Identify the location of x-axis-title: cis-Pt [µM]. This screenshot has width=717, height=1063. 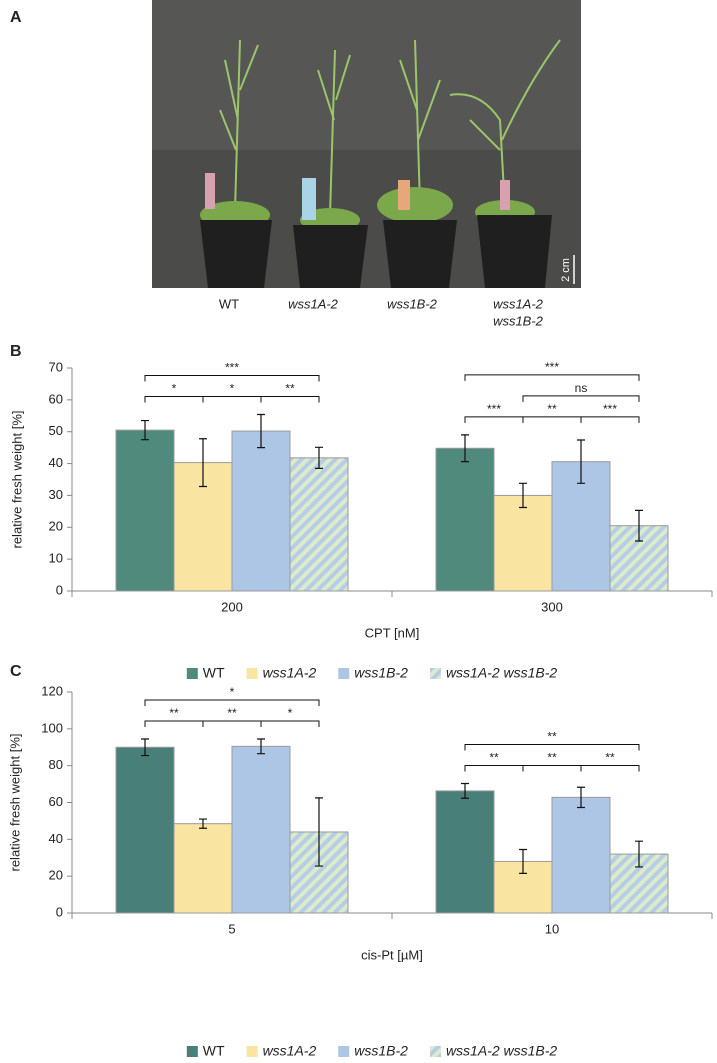
(392, 954).